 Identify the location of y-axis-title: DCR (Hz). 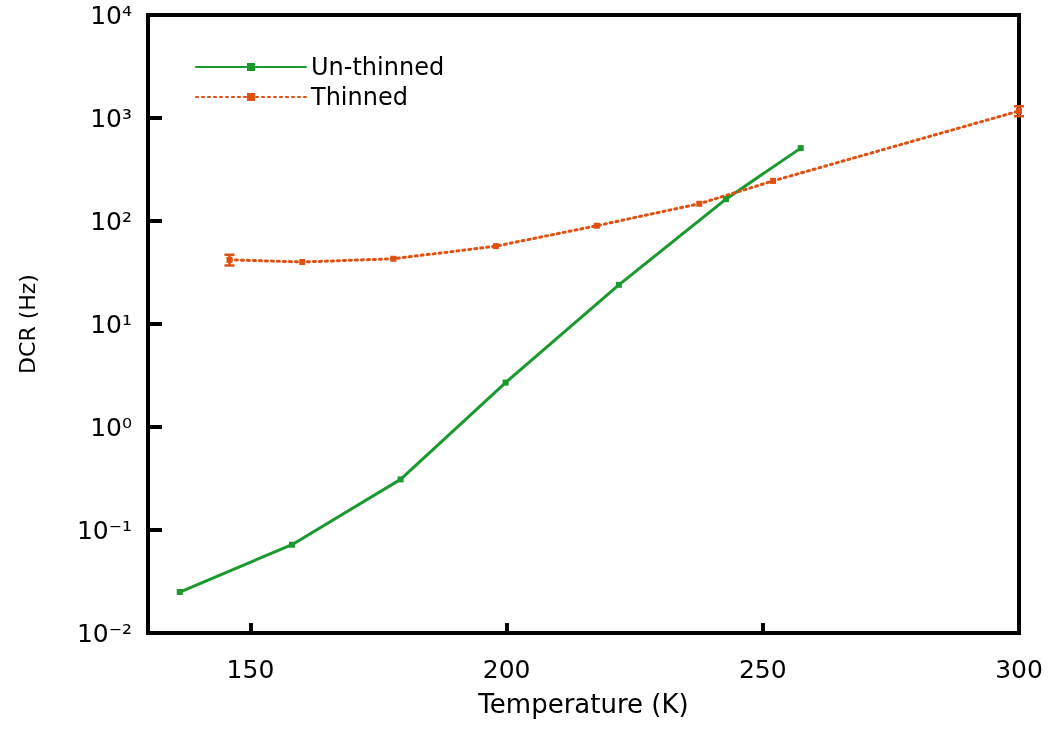
(27, 324).